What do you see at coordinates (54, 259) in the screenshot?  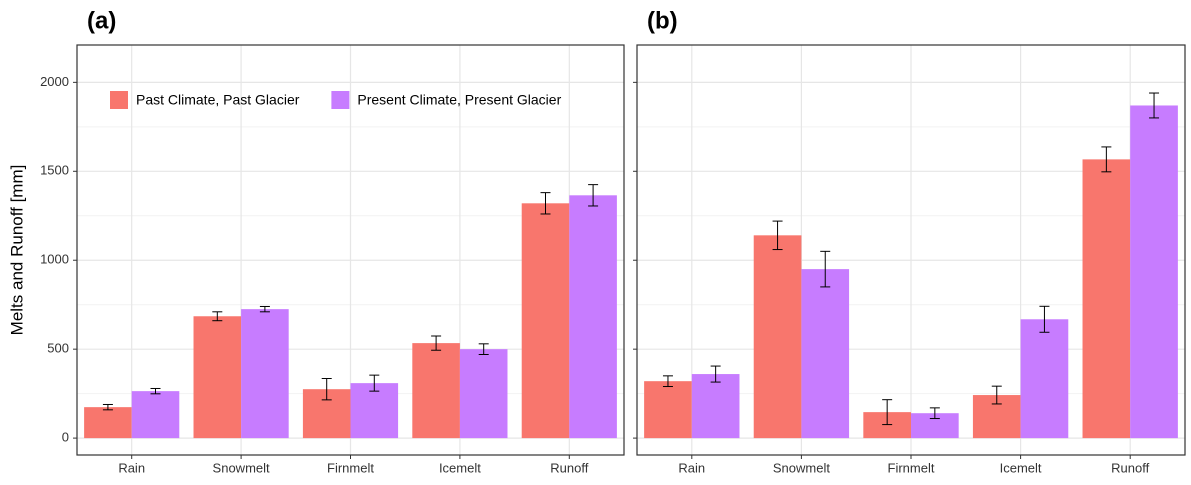 I see `y-tick-label: 1000` at bounding box center [54, 259].